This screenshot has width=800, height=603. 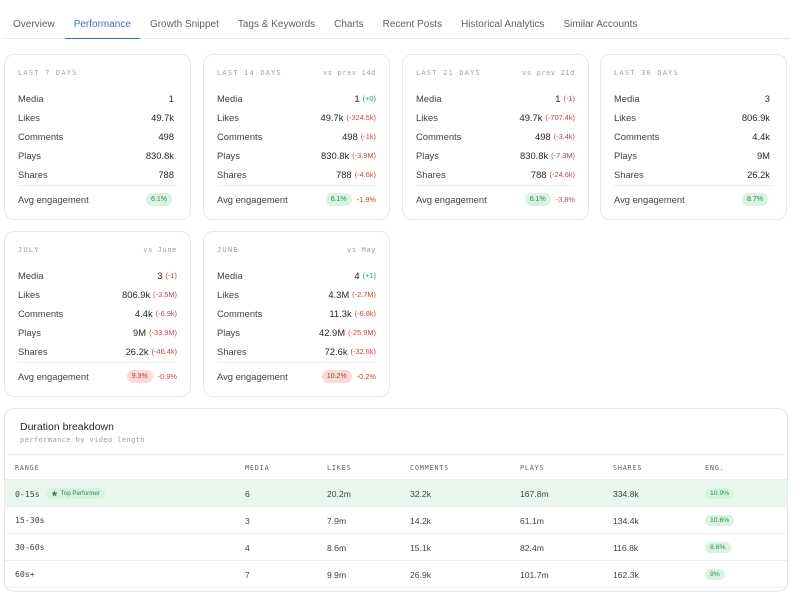 I want to click on shares-cell: 116.8k, so click(x=626, y=548).